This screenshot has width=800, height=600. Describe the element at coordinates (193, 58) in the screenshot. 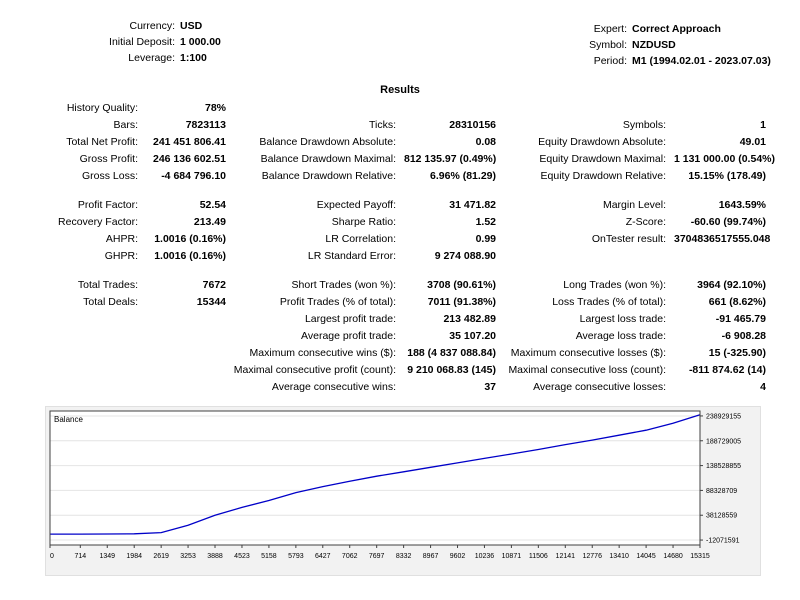

I see `leverage-value: 1:100` at that location.